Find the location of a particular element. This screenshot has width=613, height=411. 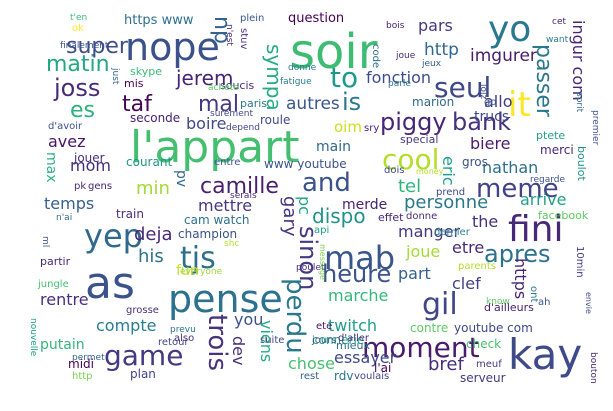

word-sympa: sympa is located at coordinates (274, 77).